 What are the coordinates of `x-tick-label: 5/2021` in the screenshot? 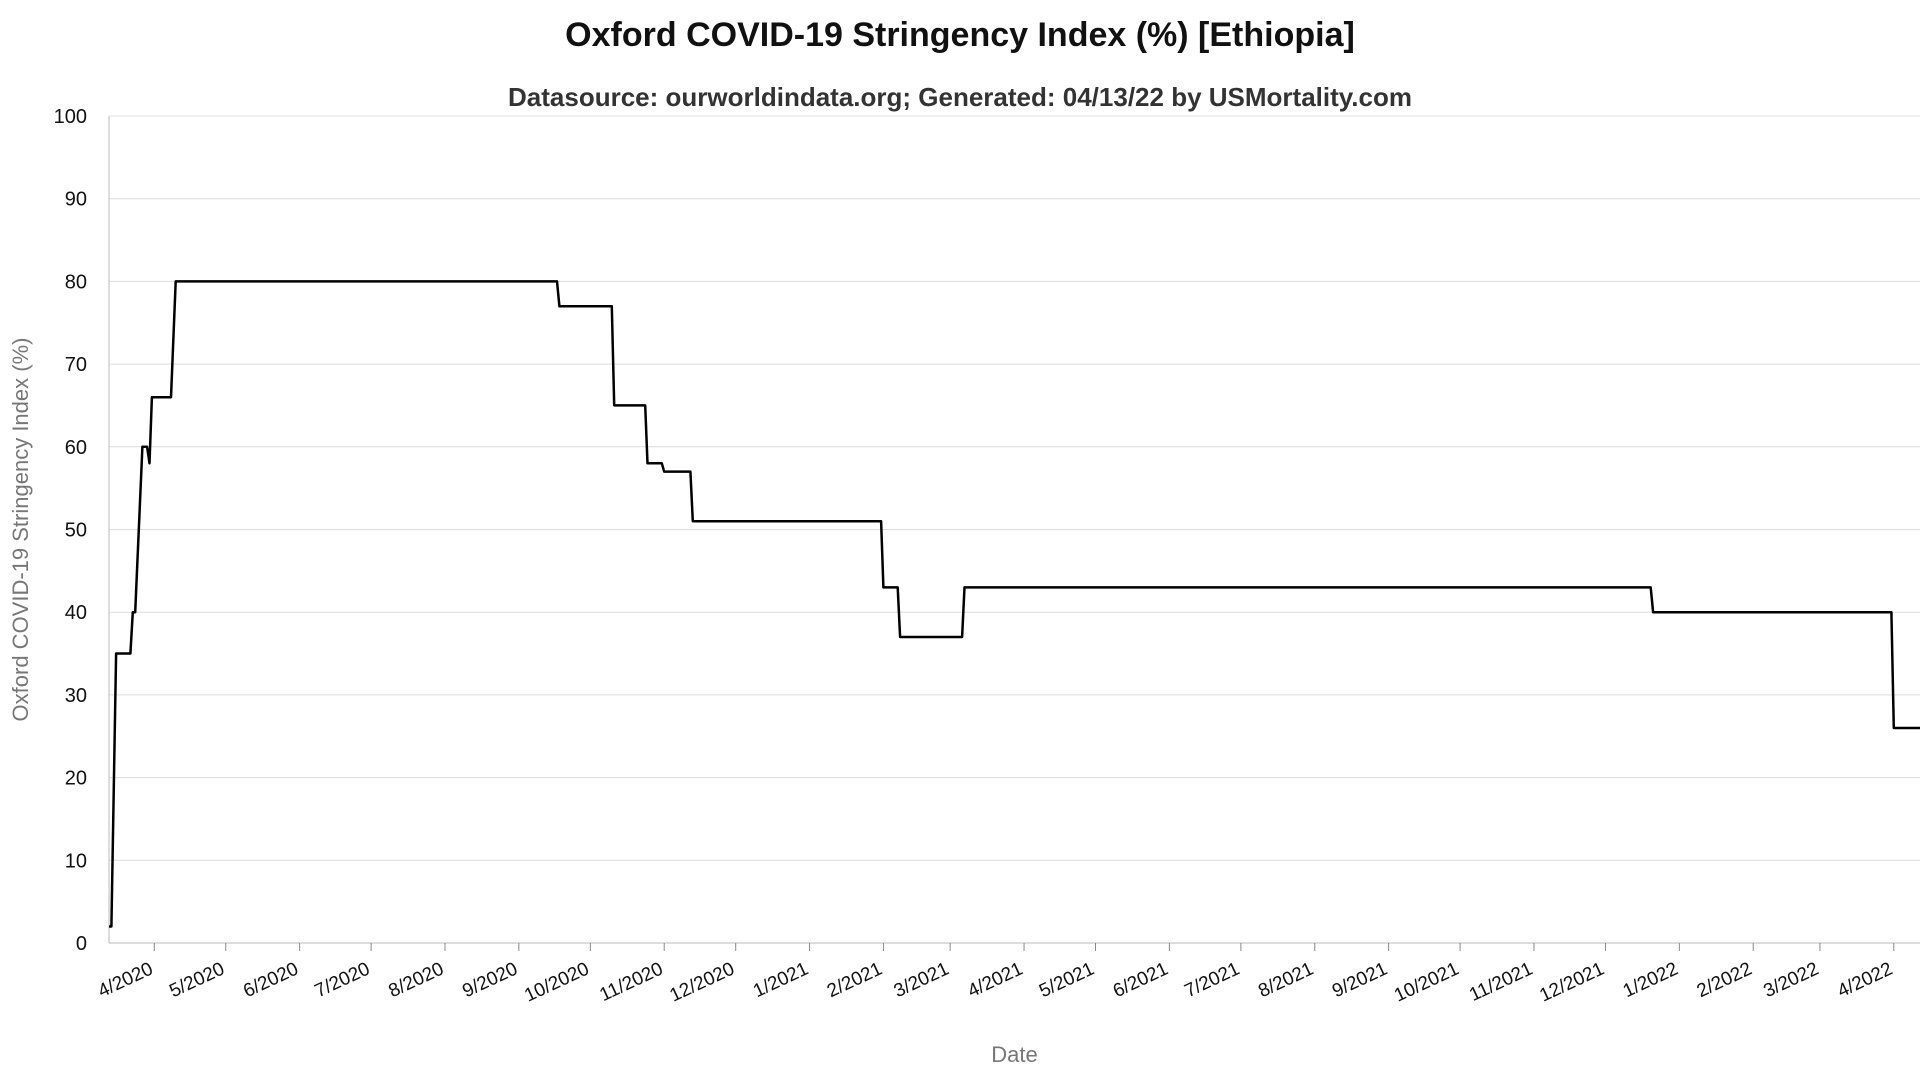 It's located at (1067, 980).